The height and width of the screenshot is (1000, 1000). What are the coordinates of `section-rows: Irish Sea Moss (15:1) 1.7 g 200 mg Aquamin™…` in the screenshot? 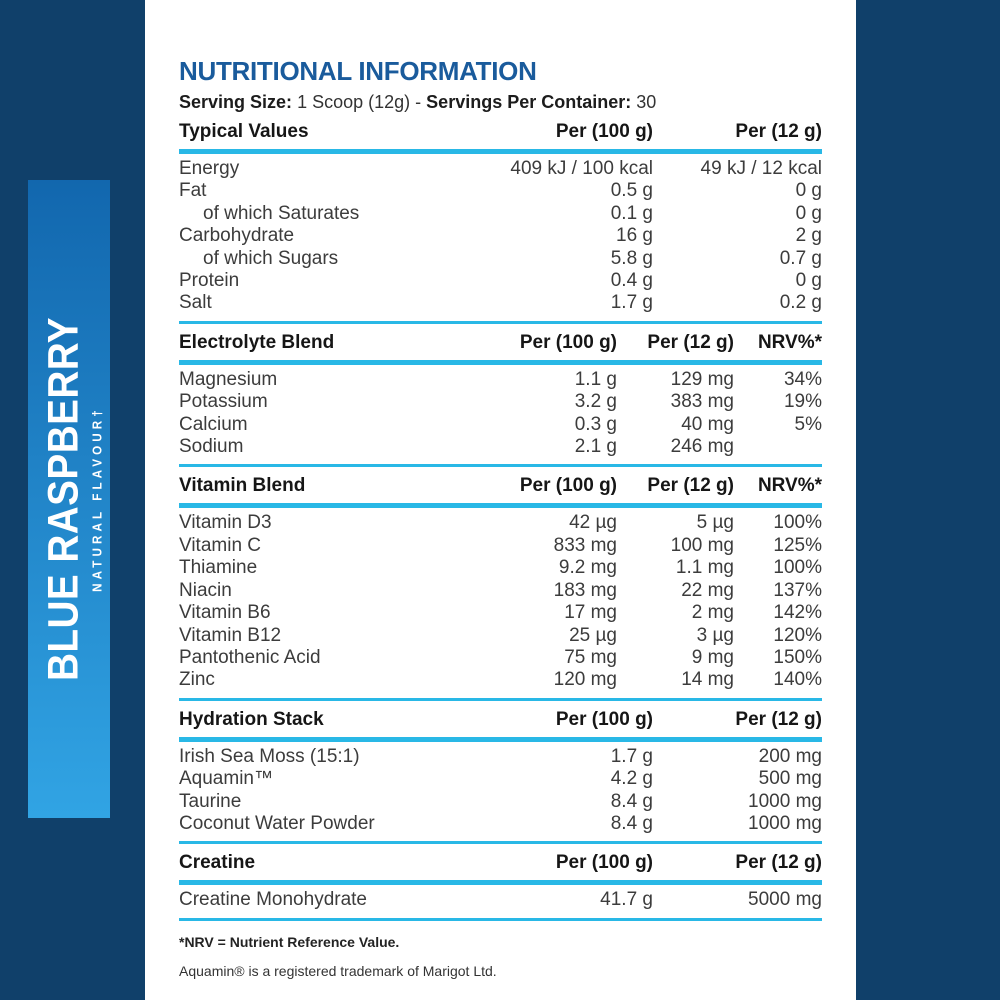 It's located at (500, 792).